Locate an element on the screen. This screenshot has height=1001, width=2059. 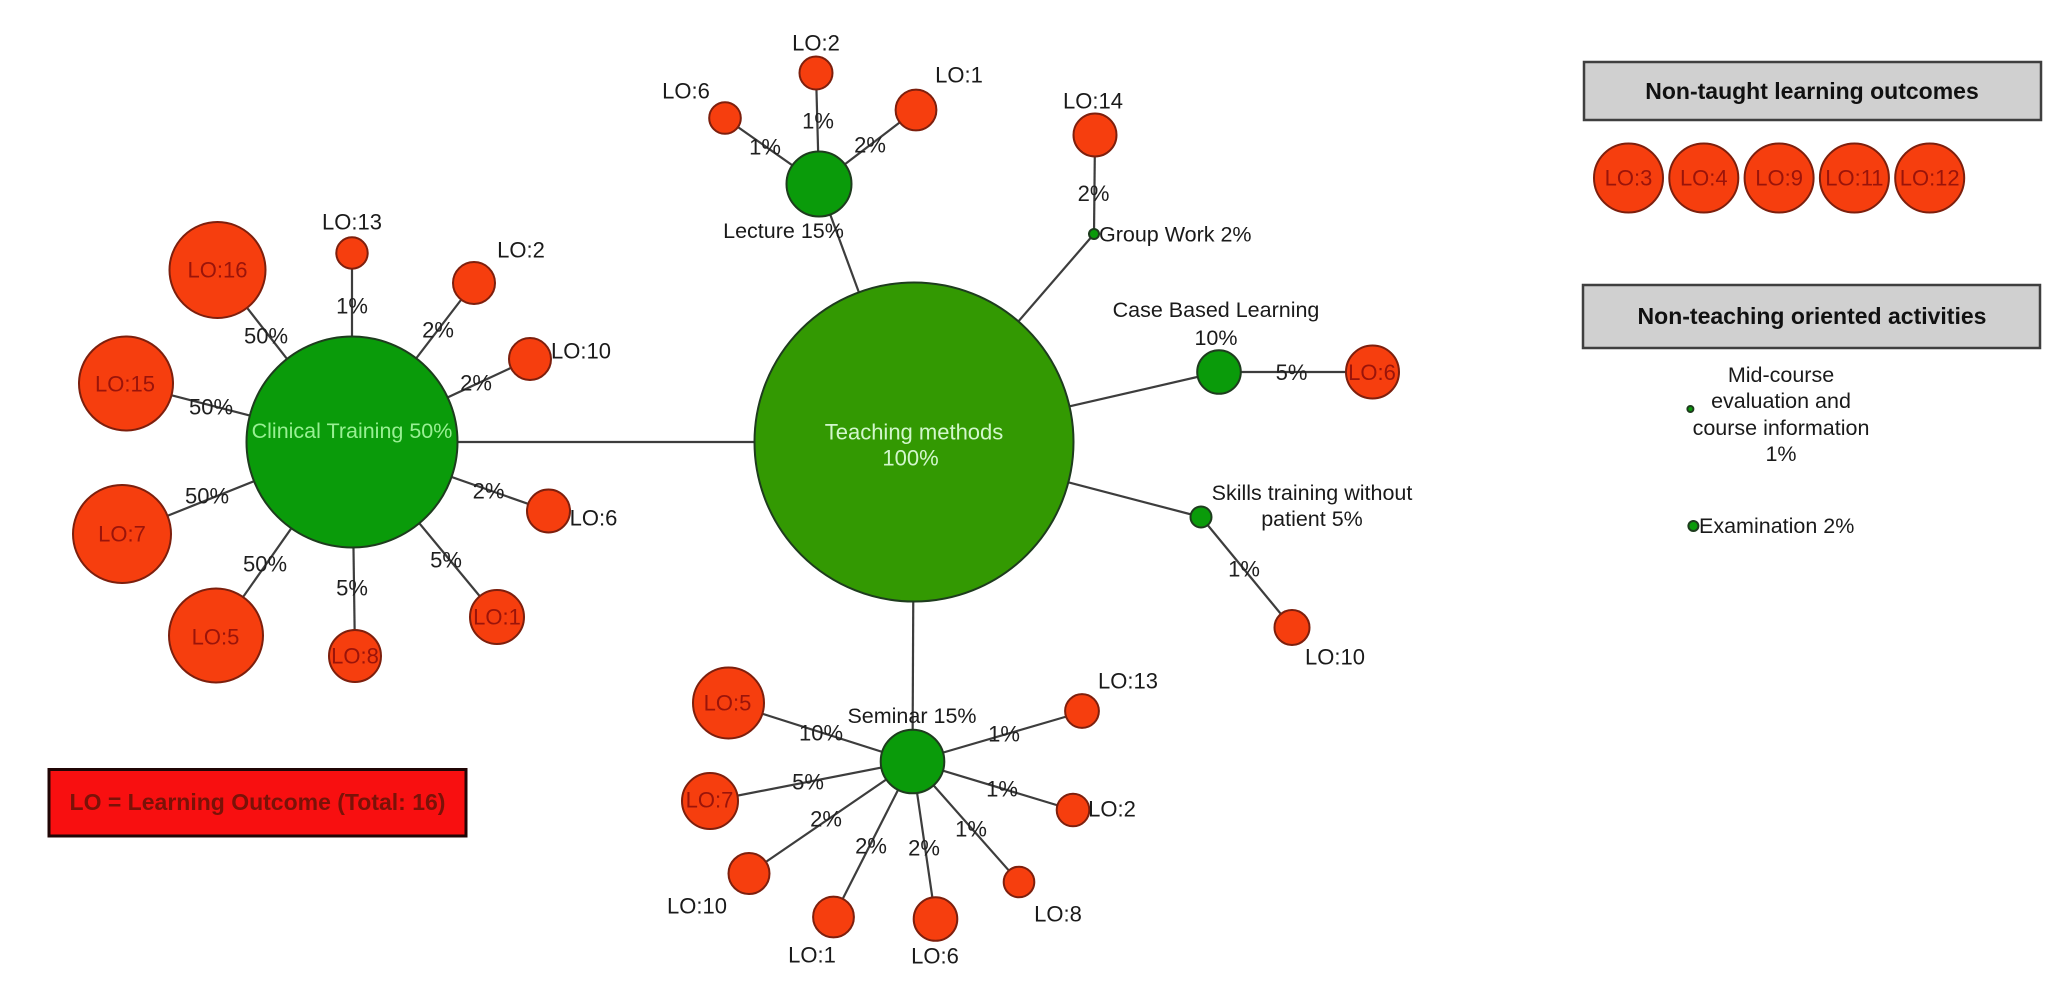
svg-text: Seminar 15% is located at coordinates (911, 716).